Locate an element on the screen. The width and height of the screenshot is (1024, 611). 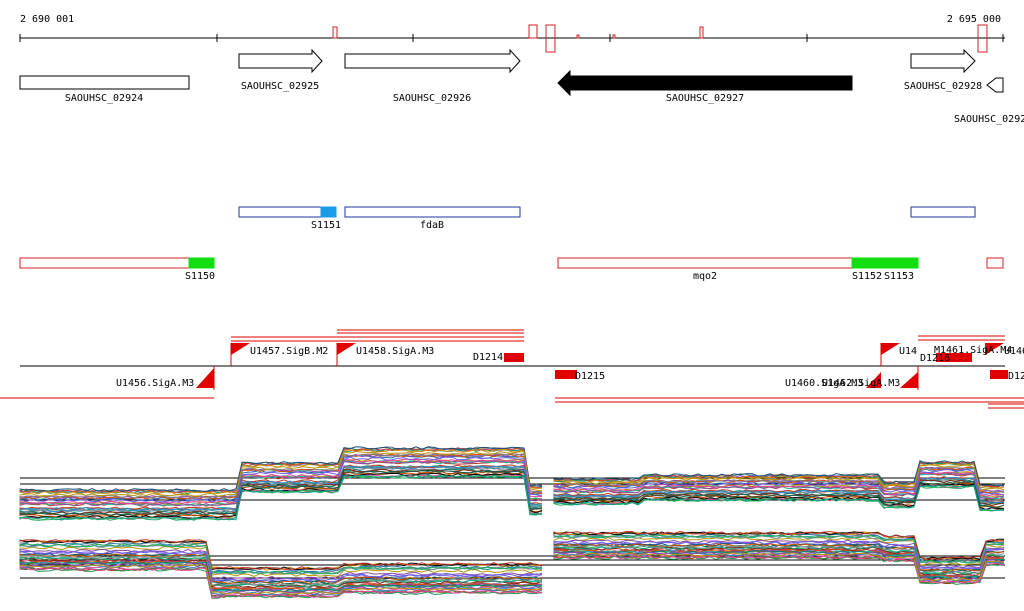
promoter-label: D1214 is located at coordinates (488, 357).